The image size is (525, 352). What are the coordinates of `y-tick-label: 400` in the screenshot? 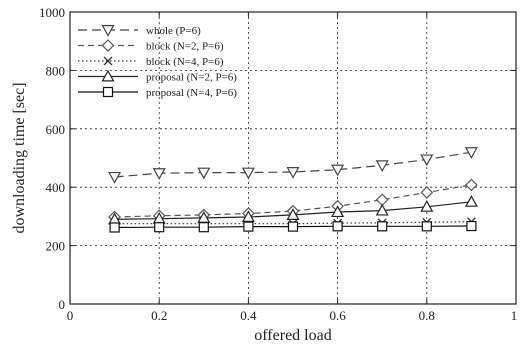 It's located at (56, 187).